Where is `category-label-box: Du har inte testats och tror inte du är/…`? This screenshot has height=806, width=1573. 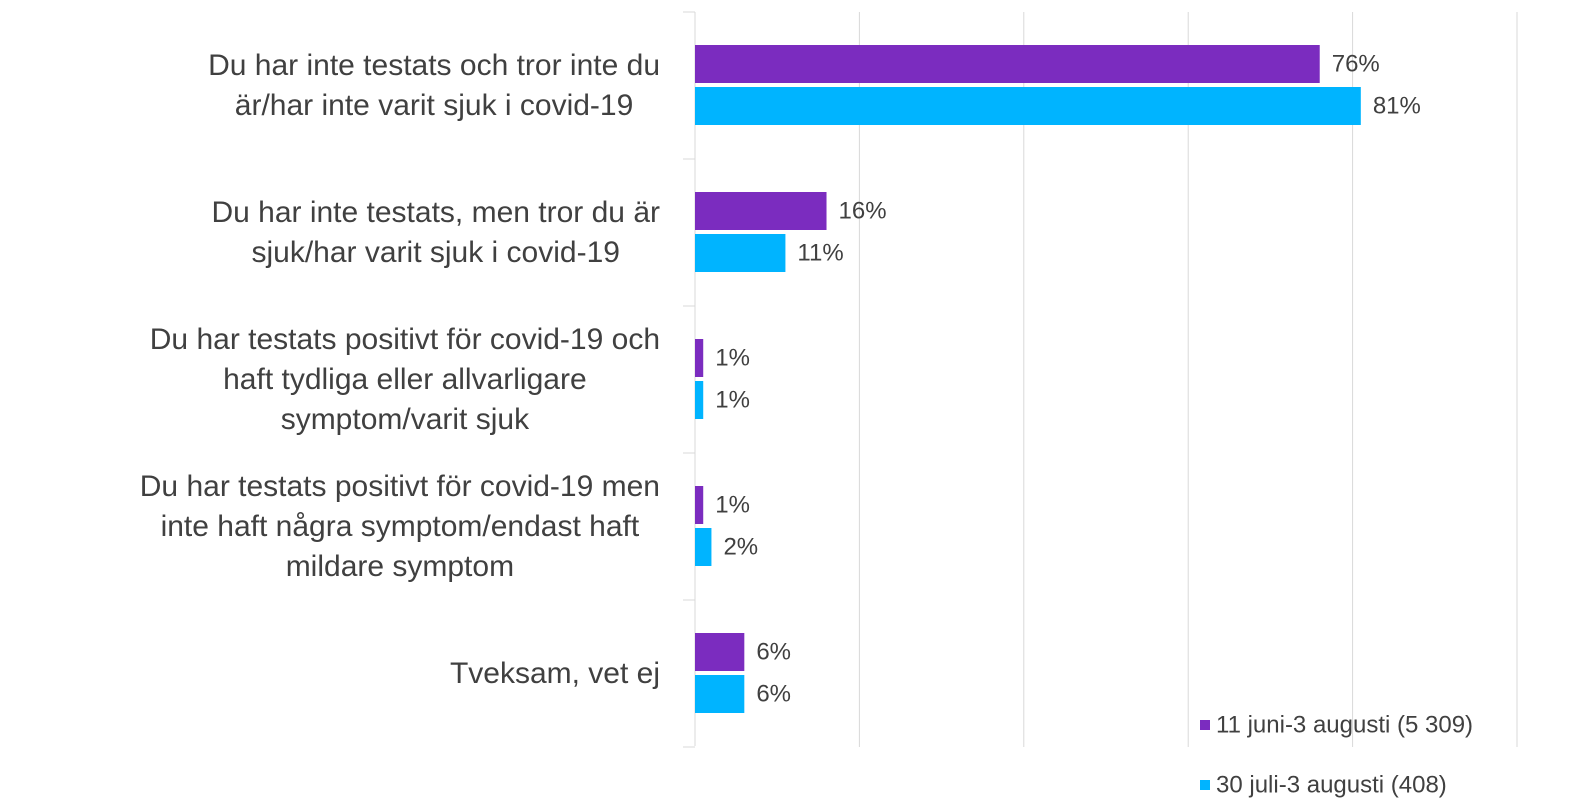 category-label-box: Du har inte testats och tror inte du är/… is located at coordinates (434, 85).